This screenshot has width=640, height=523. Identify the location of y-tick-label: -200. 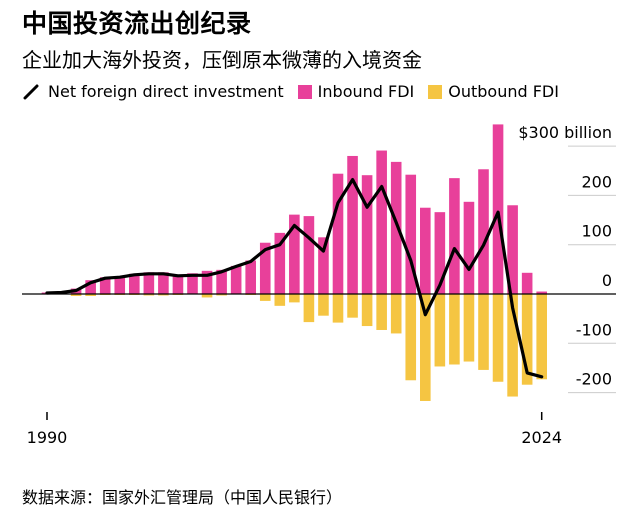
(594, 379).